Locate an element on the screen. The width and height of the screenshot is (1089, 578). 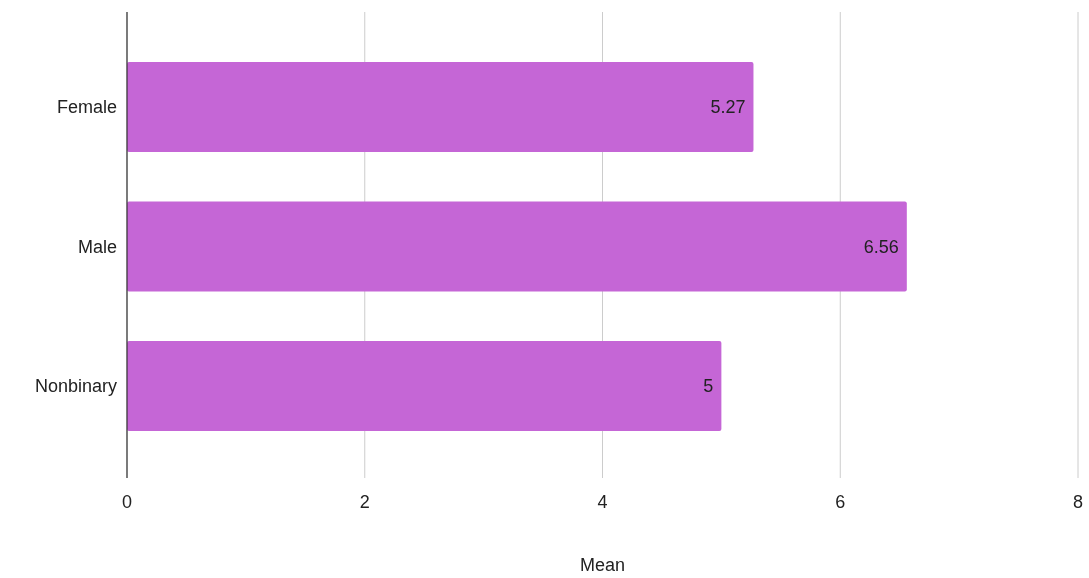
y-tick-label: Nonbinary is located at coordinates (75, 386).